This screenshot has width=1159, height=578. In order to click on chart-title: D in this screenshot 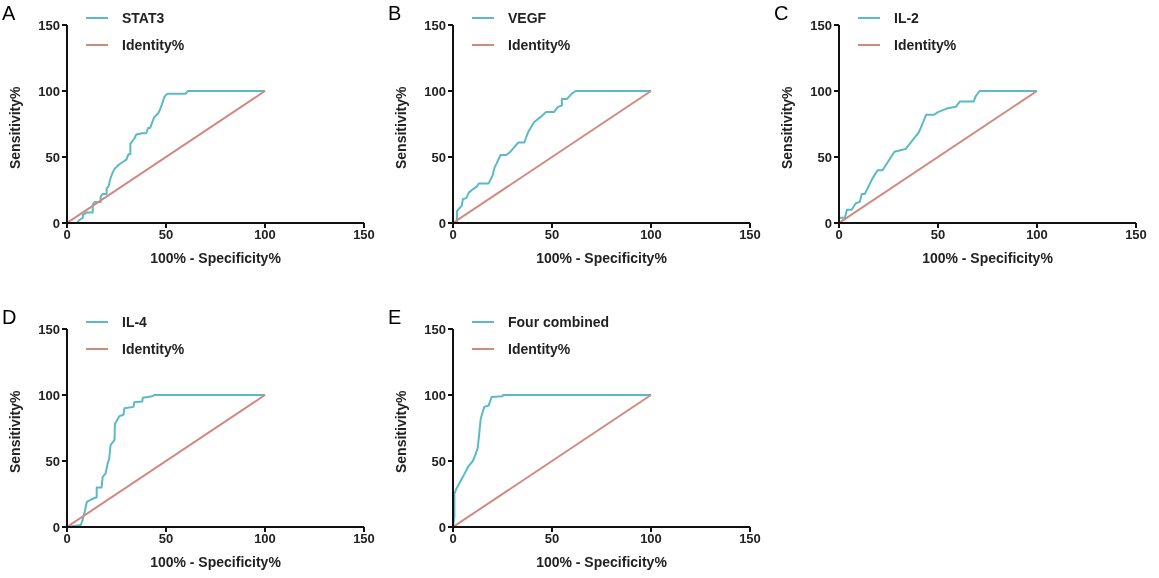, I will do `click(9, 317)`.